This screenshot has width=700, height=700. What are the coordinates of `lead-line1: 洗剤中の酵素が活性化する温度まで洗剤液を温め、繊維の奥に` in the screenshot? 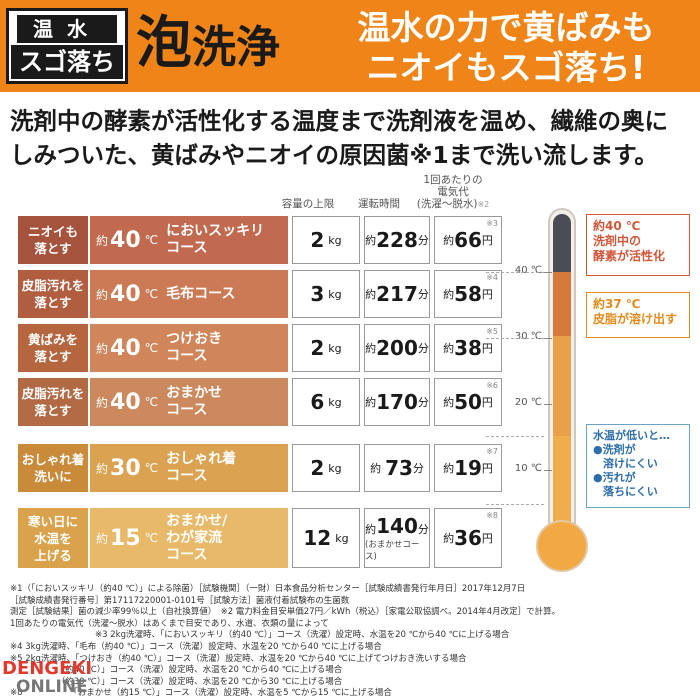 It's located at (339, 121).